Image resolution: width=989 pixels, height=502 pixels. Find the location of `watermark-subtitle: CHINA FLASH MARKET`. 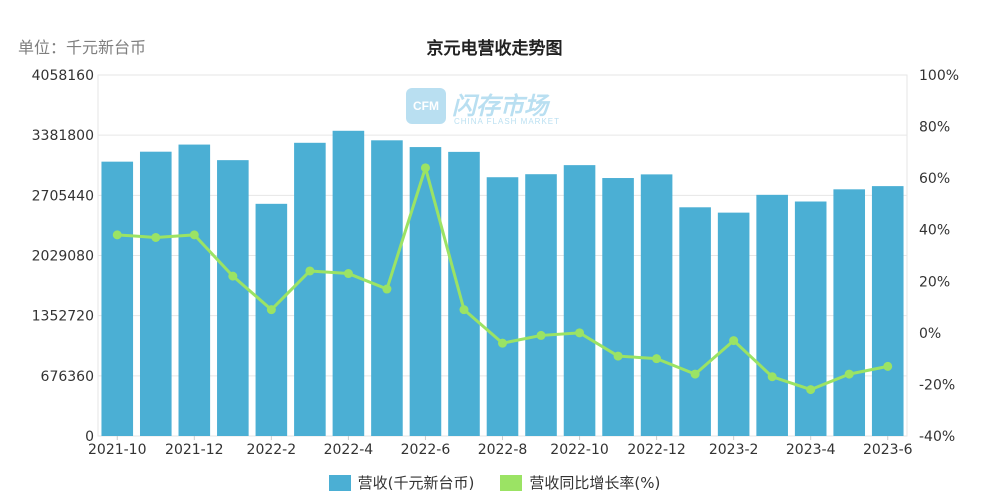

watermark-subtitle: CHINA FLASH MARKET is located at coordinates (507, 121).